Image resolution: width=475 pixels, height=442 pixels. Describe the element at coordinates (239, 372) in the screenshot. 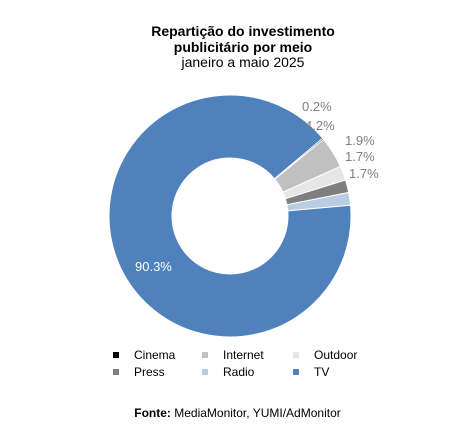

I see `legend-label-radio: Radio` at that location.